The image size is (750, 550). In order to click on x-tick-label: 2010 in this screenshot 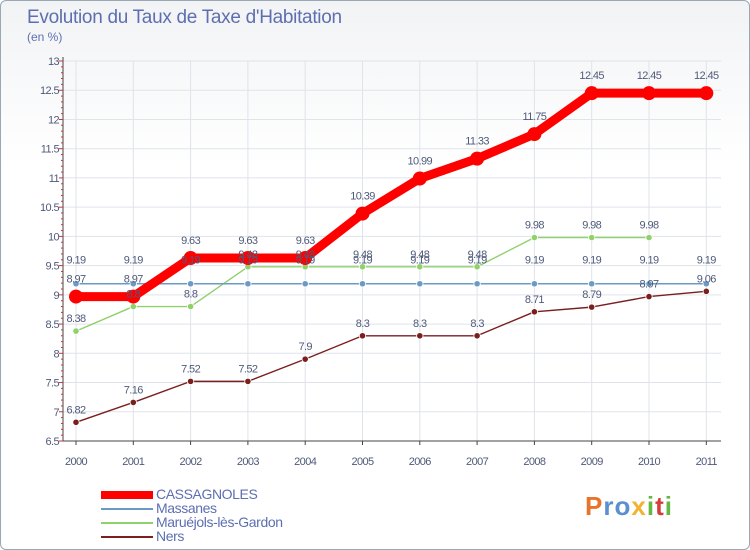, I will do `click(649, 462)`.